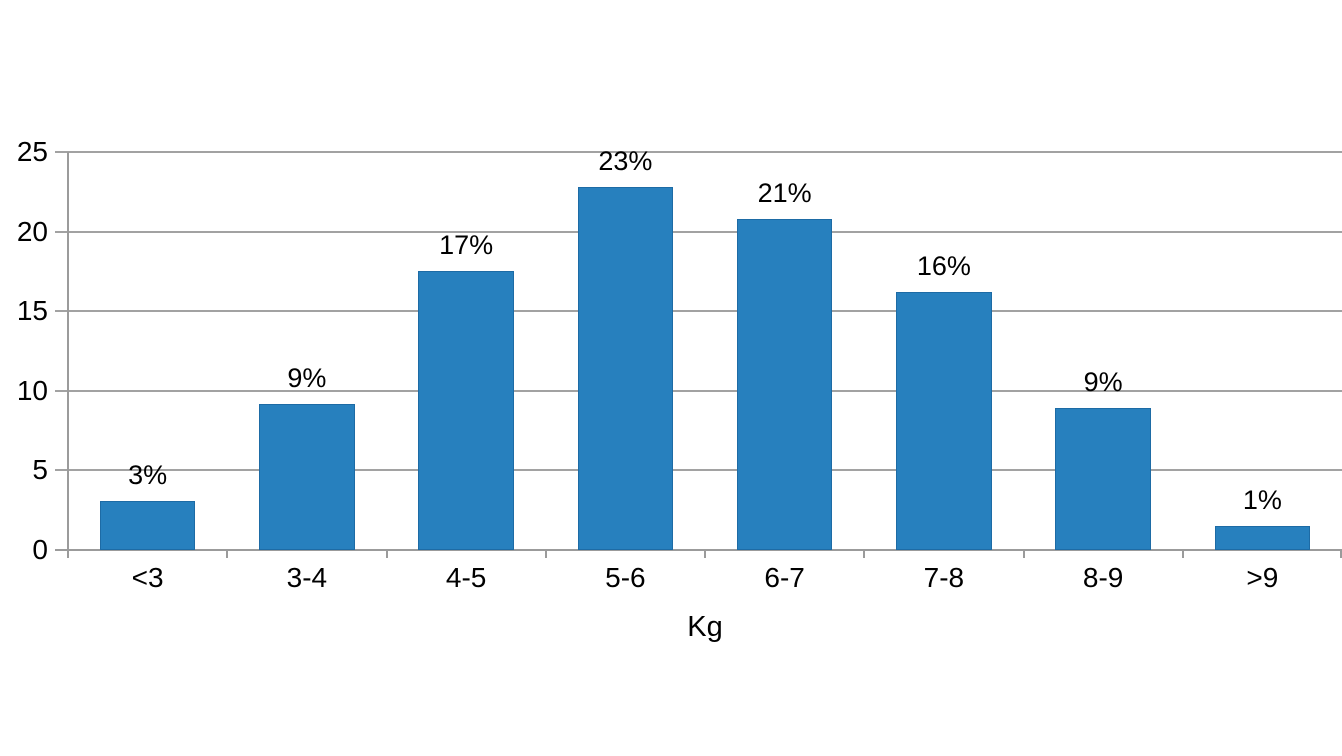 Image resolution: width=1342 pixels, height=756 pixels. Describe the element at coordinates (1103, 577) in the screenshot. I see `x-tick-label: 8-9` at that location.